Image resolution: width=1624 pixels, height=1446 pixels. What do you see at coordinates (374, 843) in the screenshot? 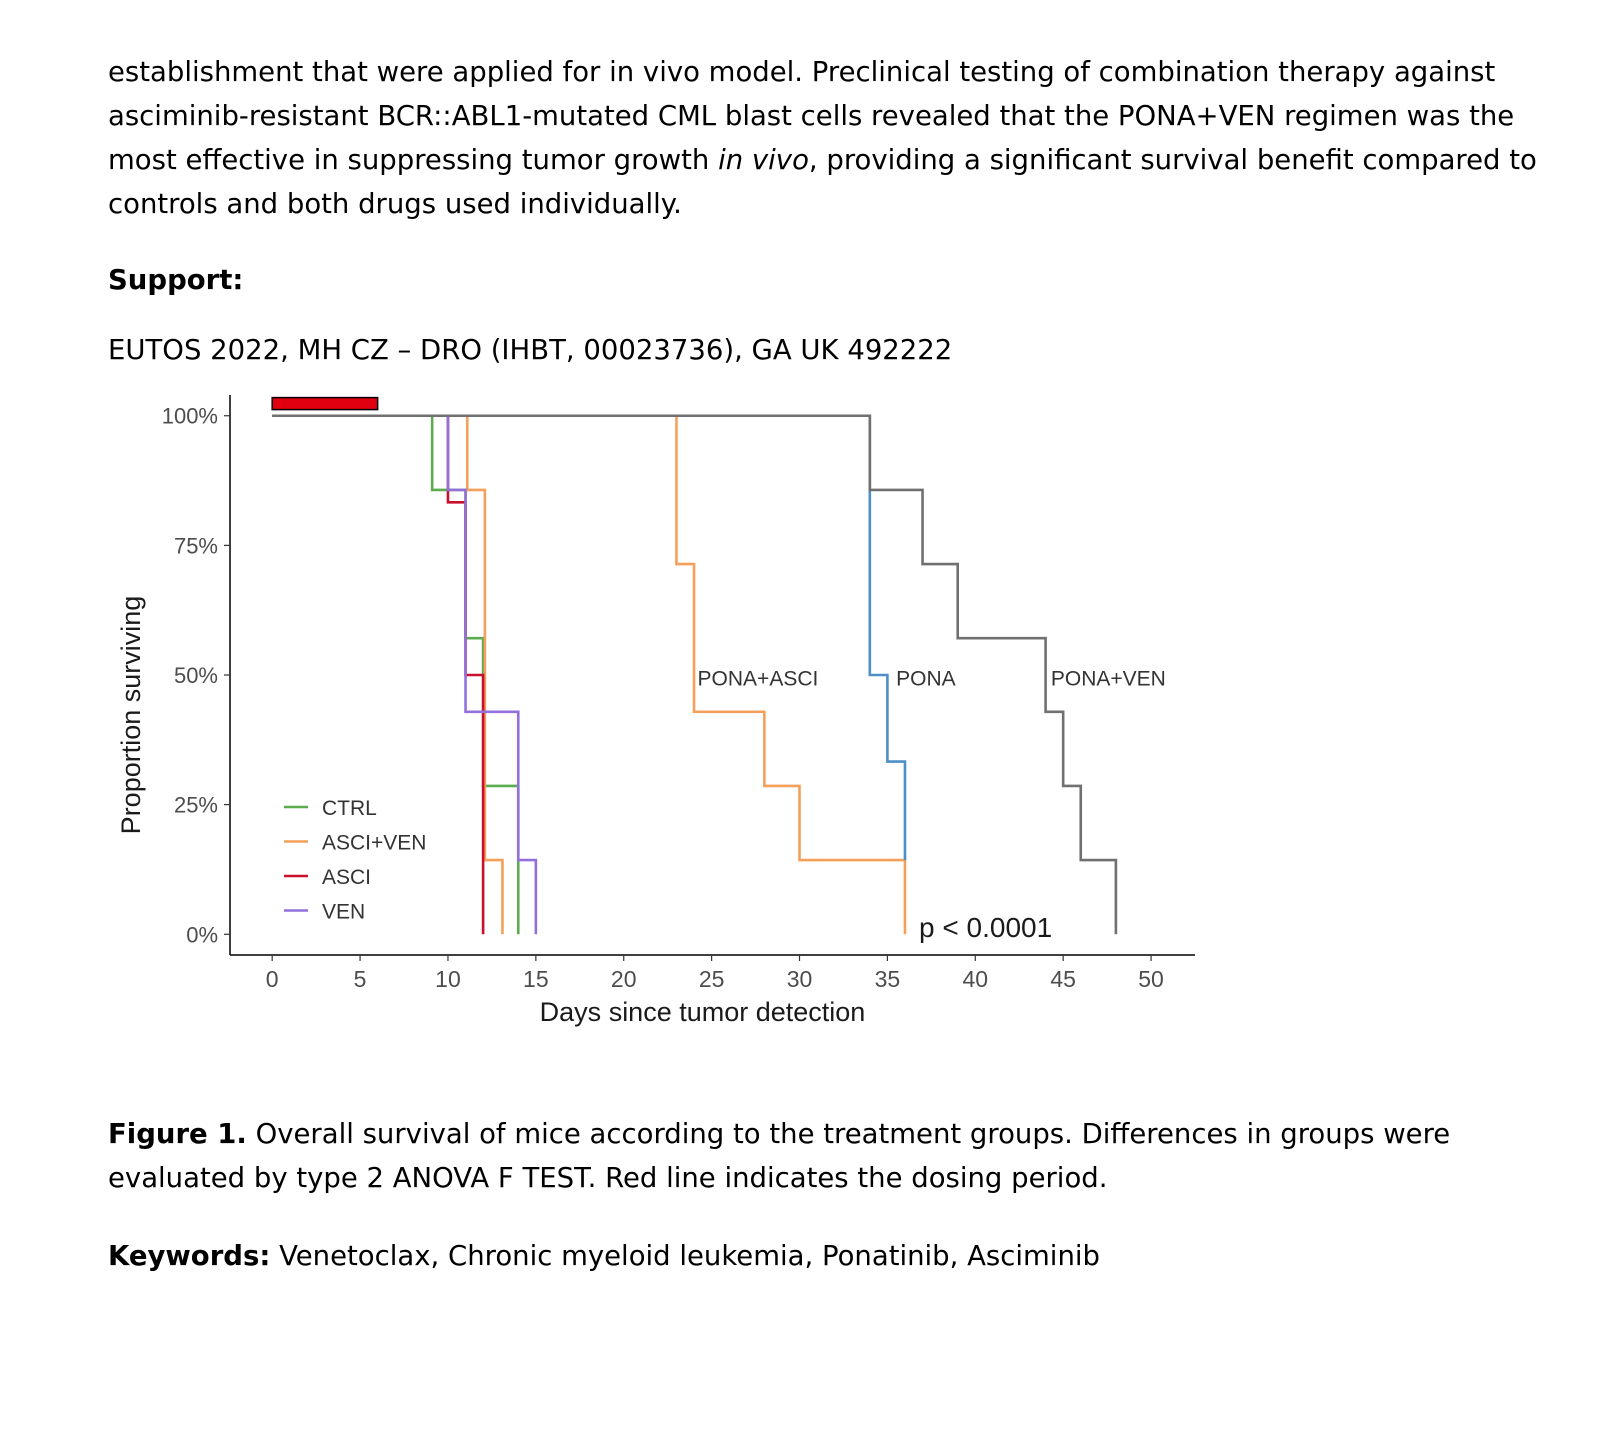
I see `legend-label-asci-ven: ASCI+VEN` at bounding box center [374, 843].